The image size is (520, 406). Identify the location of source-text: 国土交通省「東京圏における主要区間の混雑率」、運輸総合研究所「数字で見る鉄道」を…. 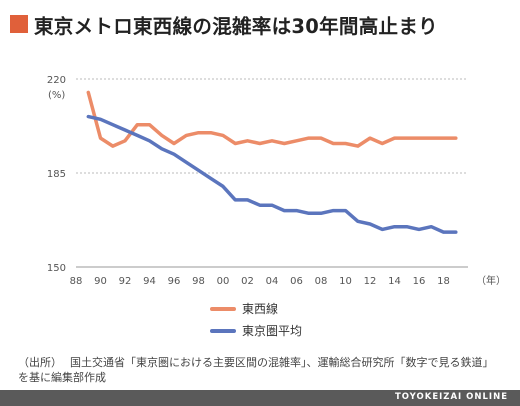
(253, 370).